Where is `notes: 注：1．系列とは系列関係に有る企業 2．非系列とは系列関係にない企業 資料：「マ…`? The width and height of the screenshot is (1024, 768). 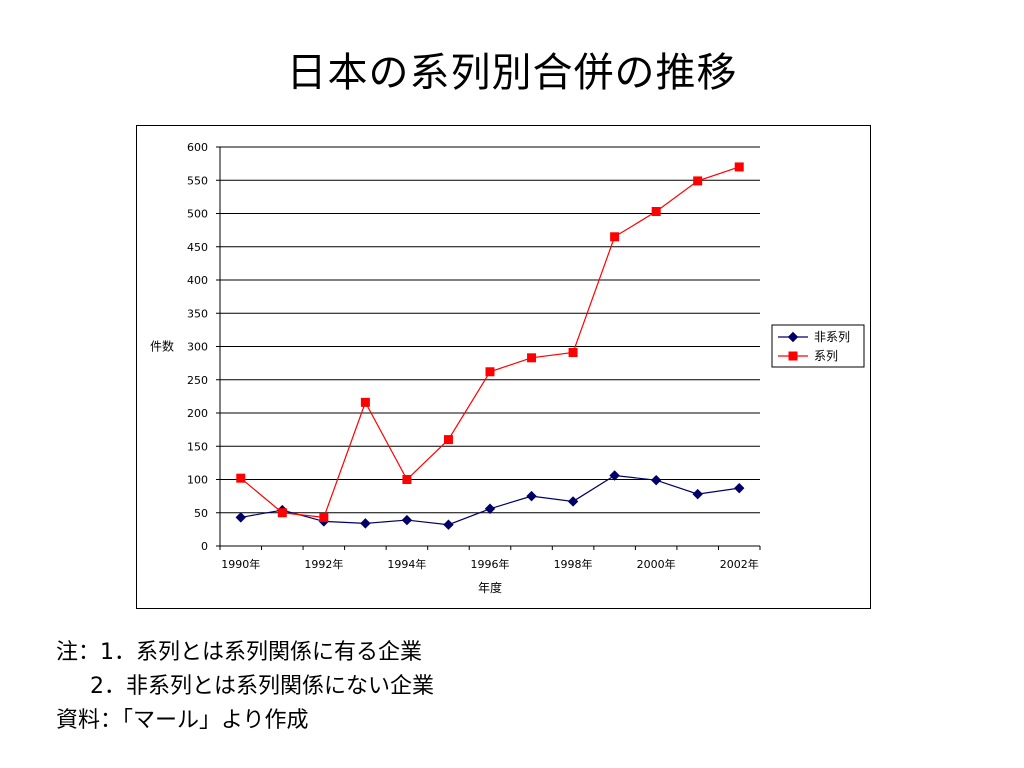
notes: 注：1．系列とは系列関係に有る企業 2．非系列とは系列関係にない企業 資料：「マ… is located at coordinates (245, 687).